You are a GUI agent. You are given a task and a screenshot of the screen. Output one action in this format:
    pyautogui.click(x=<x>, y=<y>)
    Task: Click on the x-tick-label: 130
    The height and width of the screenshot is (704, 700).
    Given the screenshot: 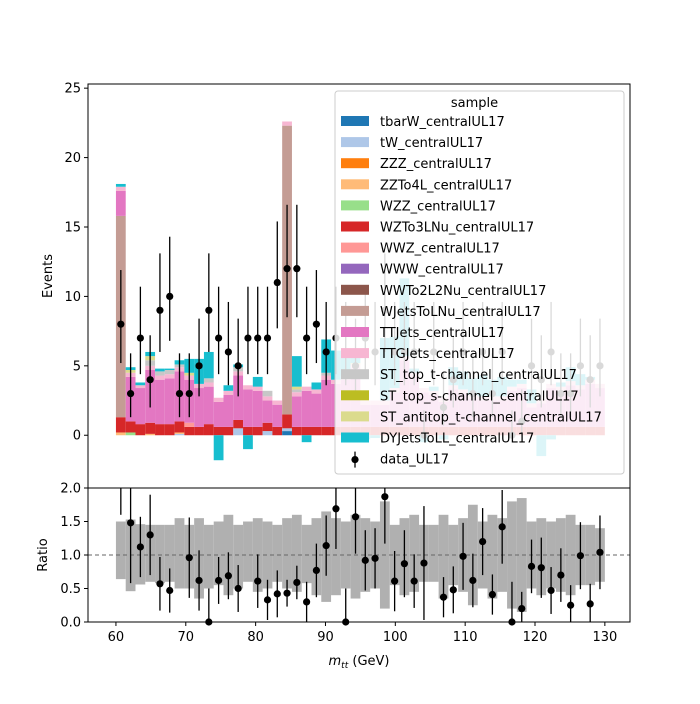 What is the action you would take?
    pyautogui.click(x=604, y=637)
    